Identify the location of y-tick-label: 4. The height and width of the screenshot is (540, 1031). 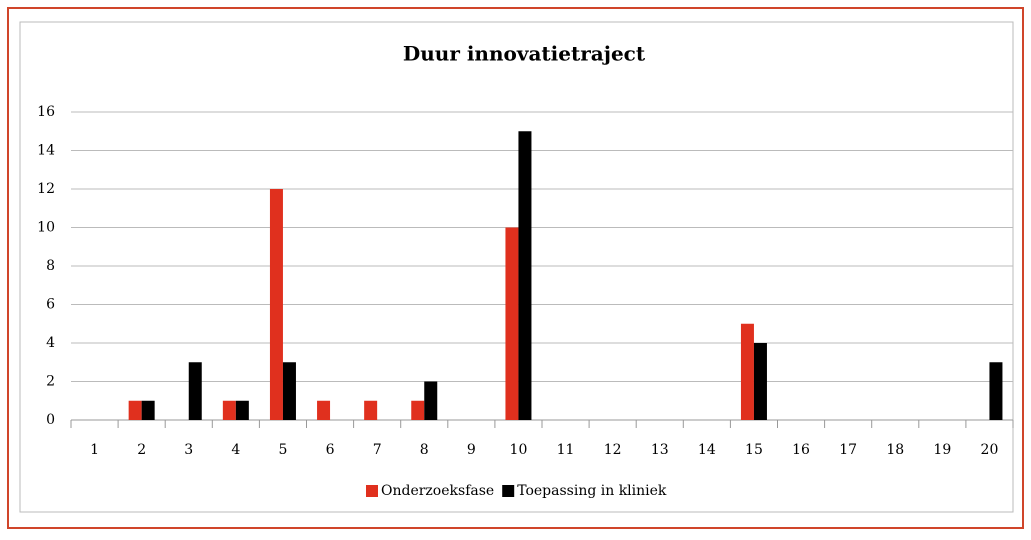
(50, 343).